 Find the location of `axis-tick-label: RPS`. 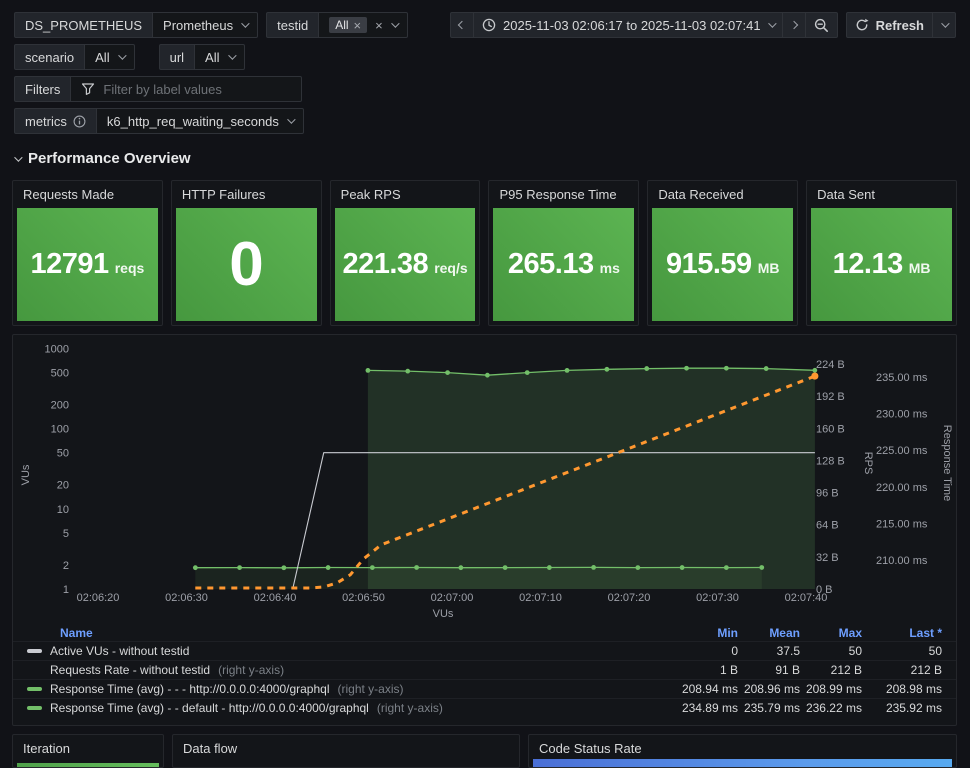

axis-tick-label: RPS is located at coordinates (868, 463).